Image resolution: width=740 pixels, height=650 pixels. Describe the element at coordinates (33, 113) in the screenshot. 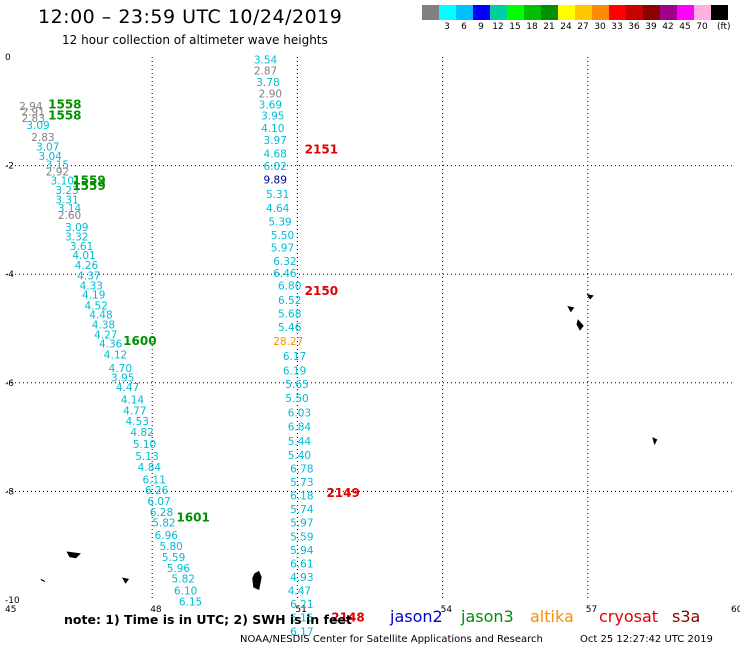

I see `wave-height-value: 2.91` at that location.